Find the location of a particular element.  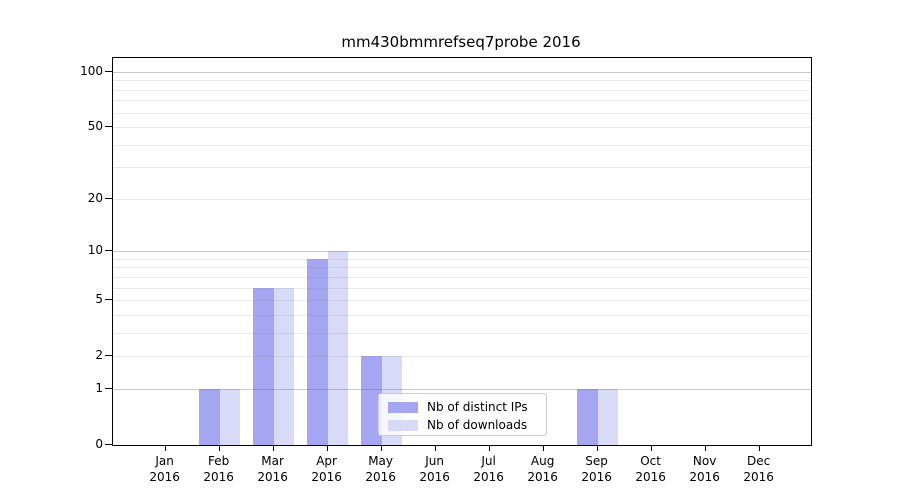

y-tick-label: 0 is located at coordinates (99, 444).